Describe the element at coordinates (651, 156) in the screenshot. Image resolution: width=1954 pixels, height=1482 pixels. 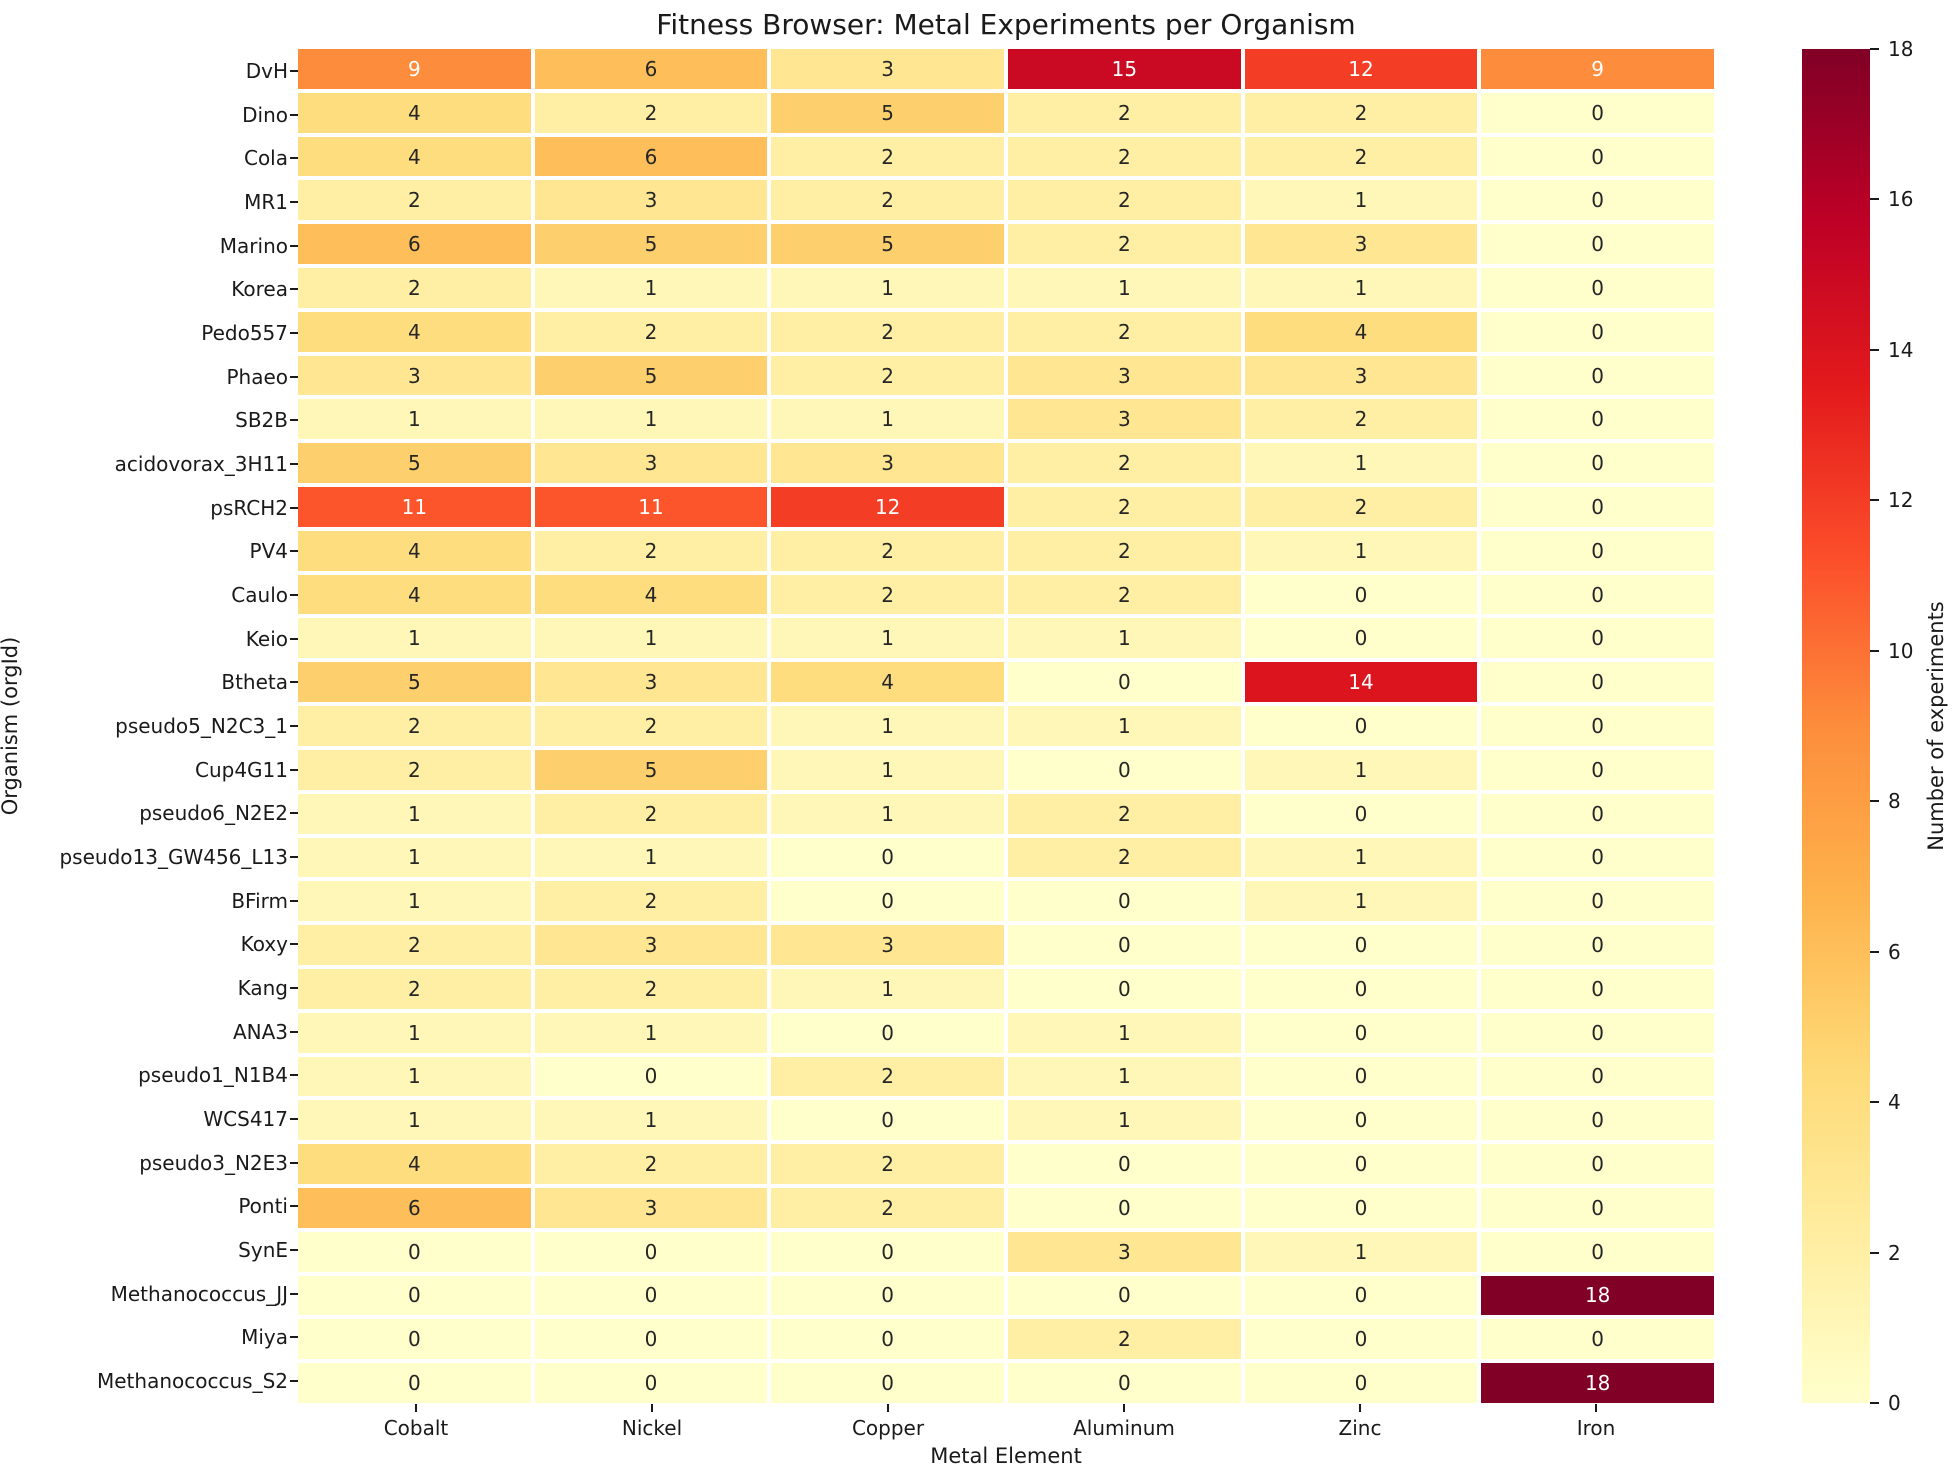
I see `heatmap-cell: 6` at that location.